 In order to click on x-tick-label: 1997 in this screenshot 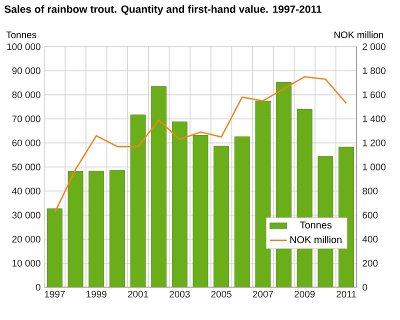, I will do `click(54, 294)`.